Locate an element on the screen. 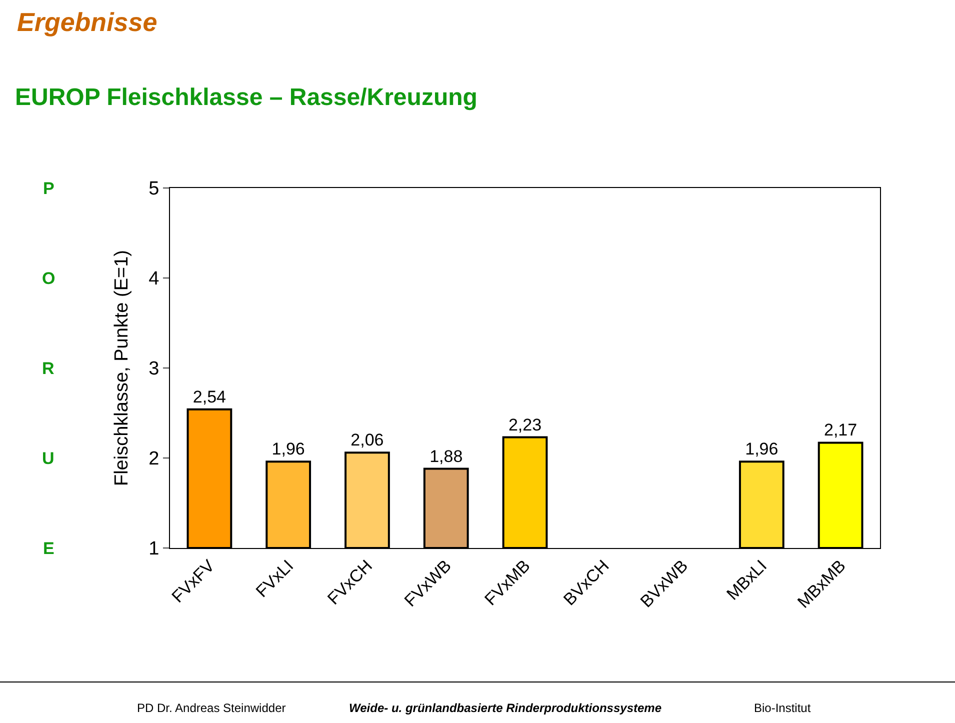  text: P is located at coordinates (48, 188).